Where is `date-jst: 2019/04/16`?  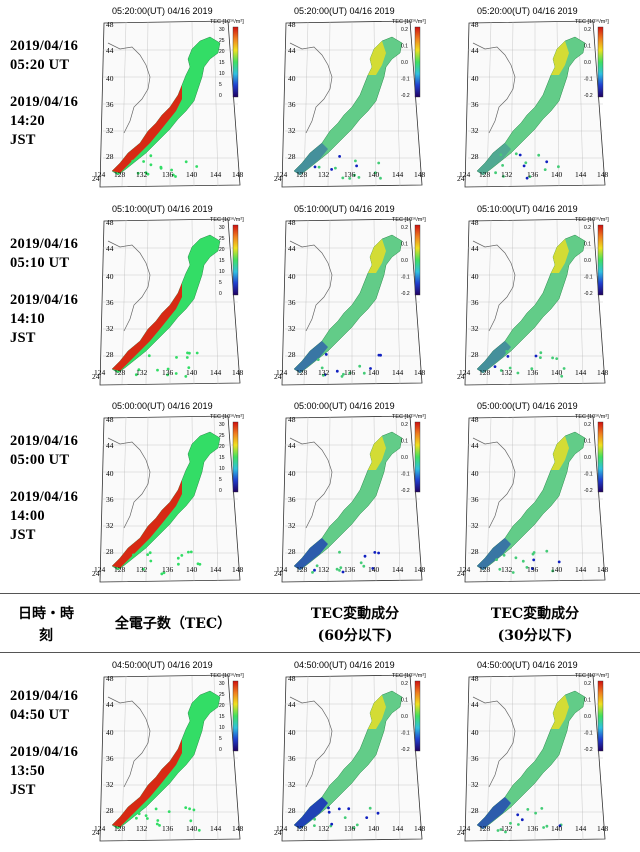 date-jst: 2019/04/16 is located at coordinates (44, 300).